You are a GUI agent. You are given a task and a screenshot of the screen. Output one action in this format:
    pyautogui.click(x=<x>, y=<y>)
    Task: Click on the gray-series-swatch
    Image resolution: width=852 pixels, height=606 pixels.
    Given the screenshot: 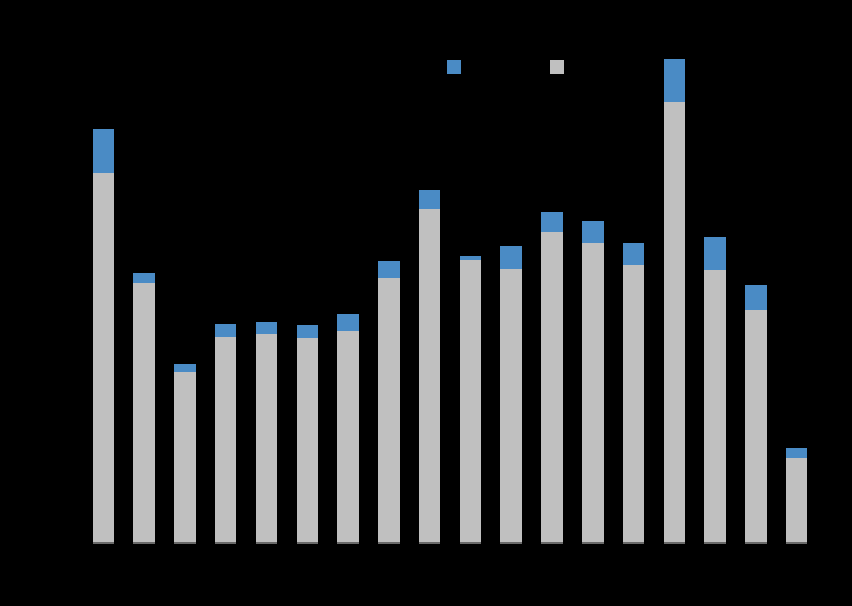 What is the action you would take?
    pyautogui.click(x=557, y=67)
    